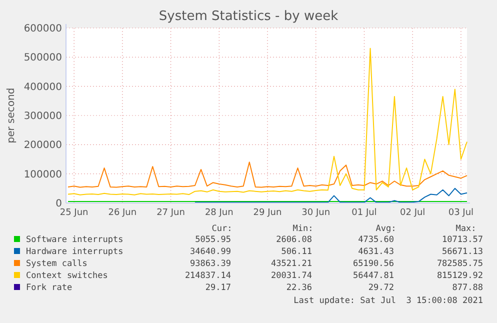 This screenshot has width=497, height=323. What do you see at coordinates (43, 116) in the screenshot?
I see `y-tick-label: 300000` at bounding box center [43, 116].